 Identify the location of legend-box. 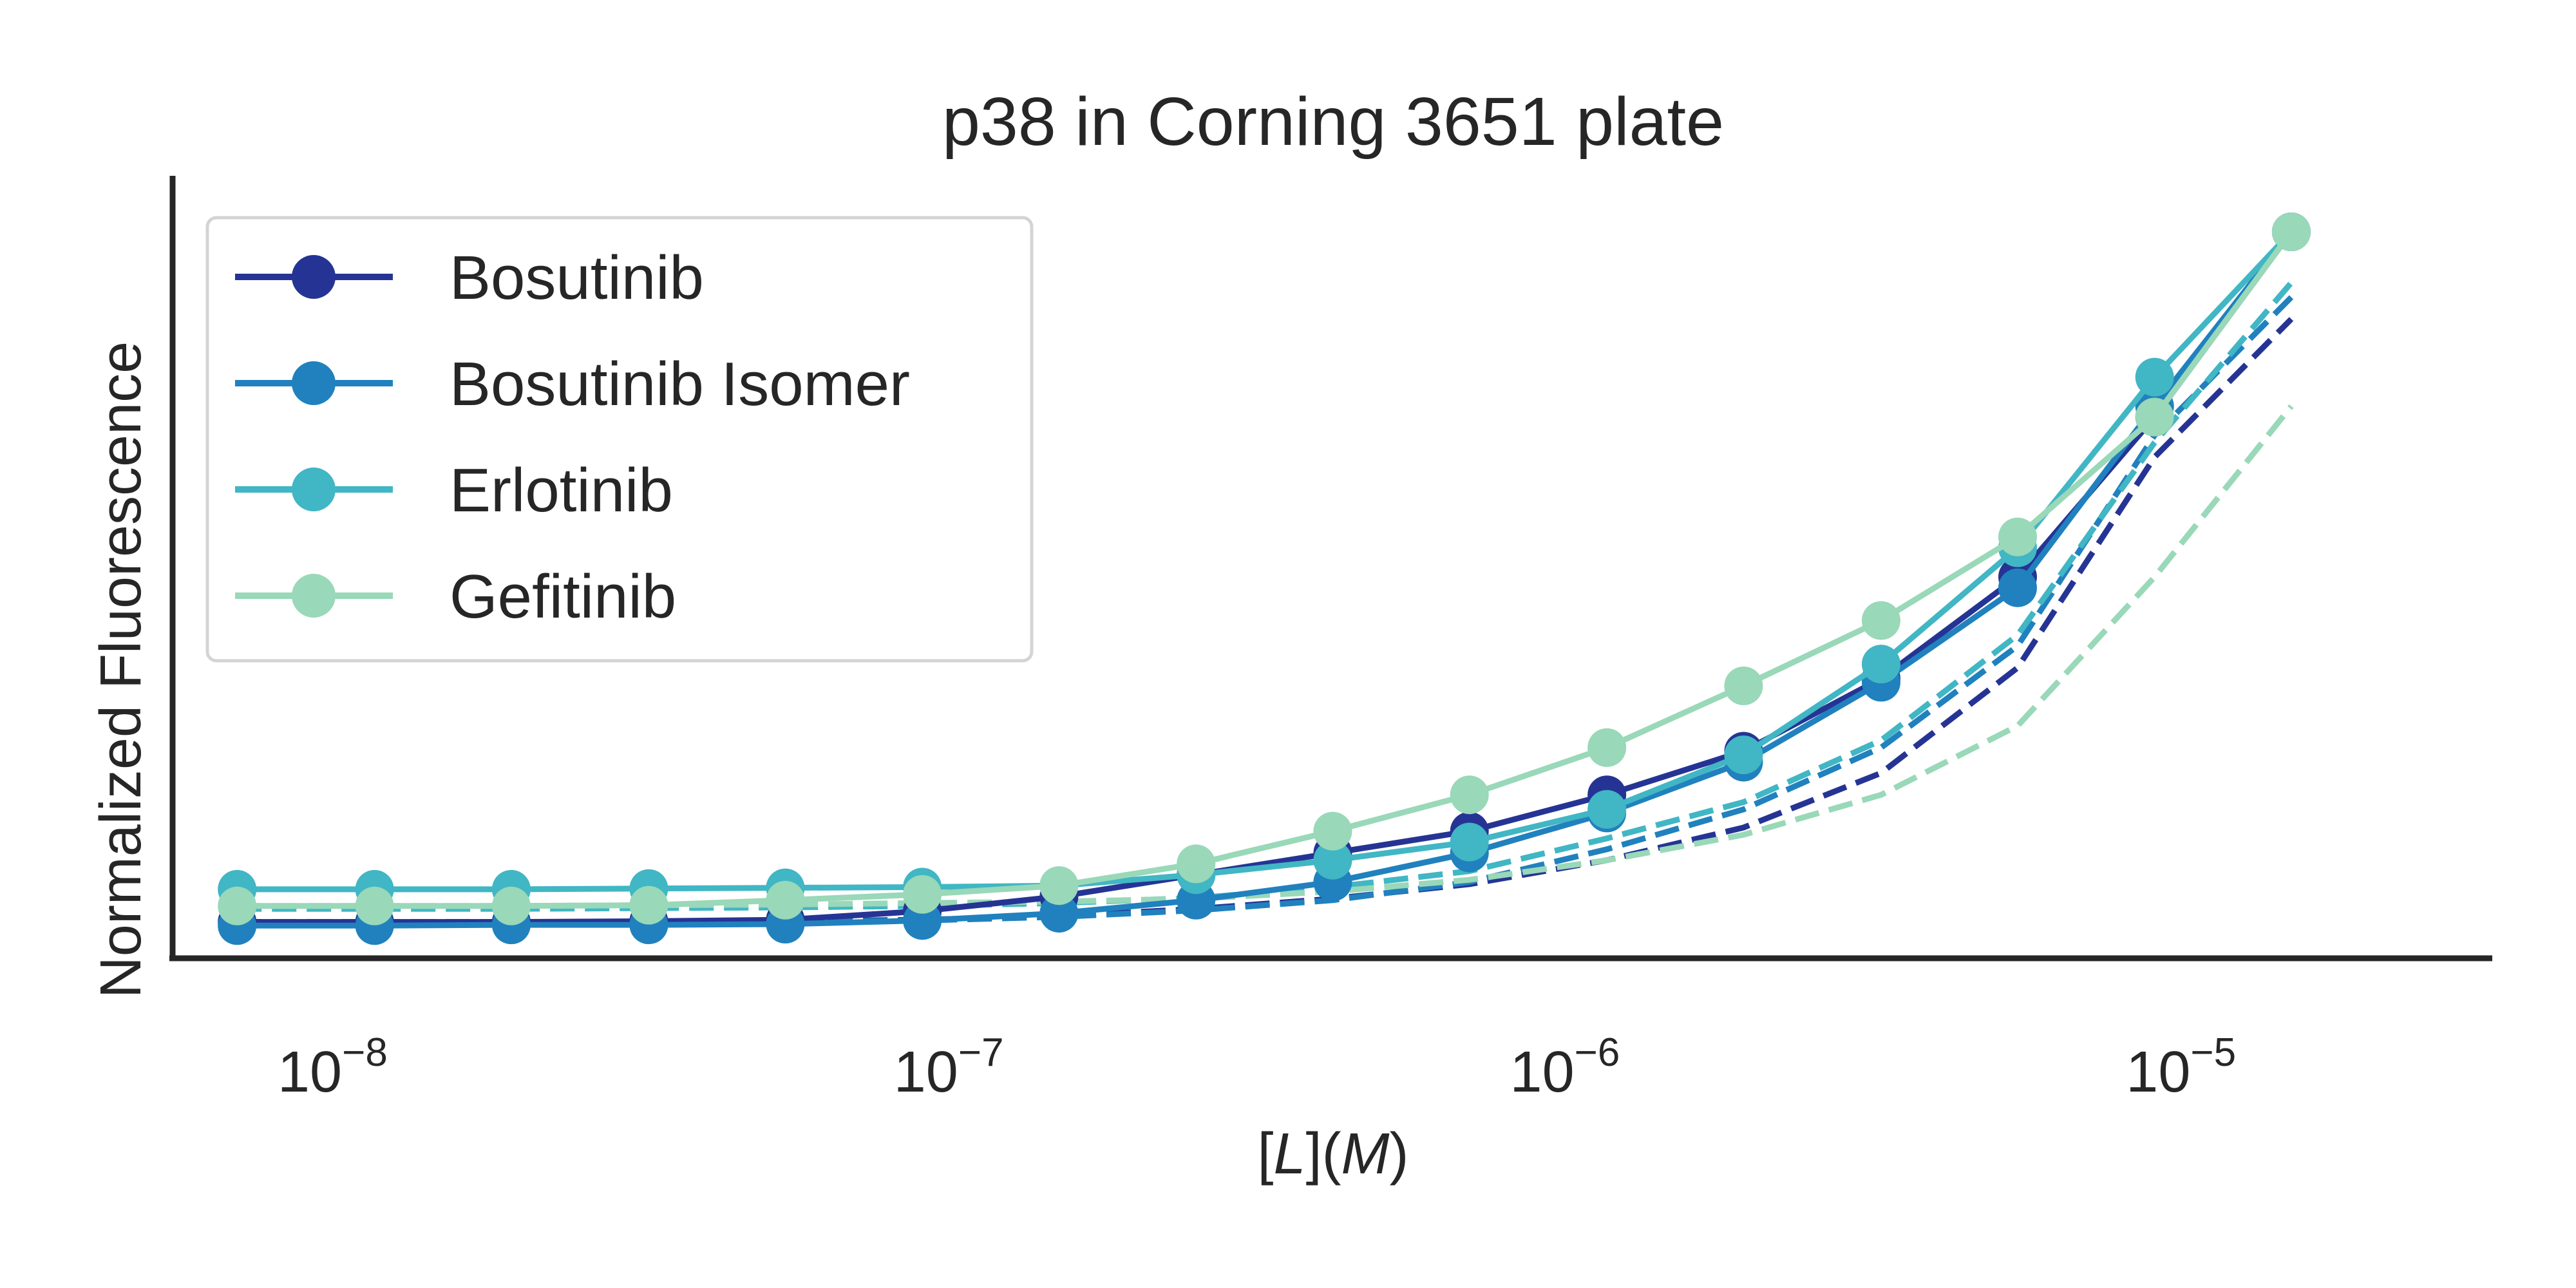
(619, 439).